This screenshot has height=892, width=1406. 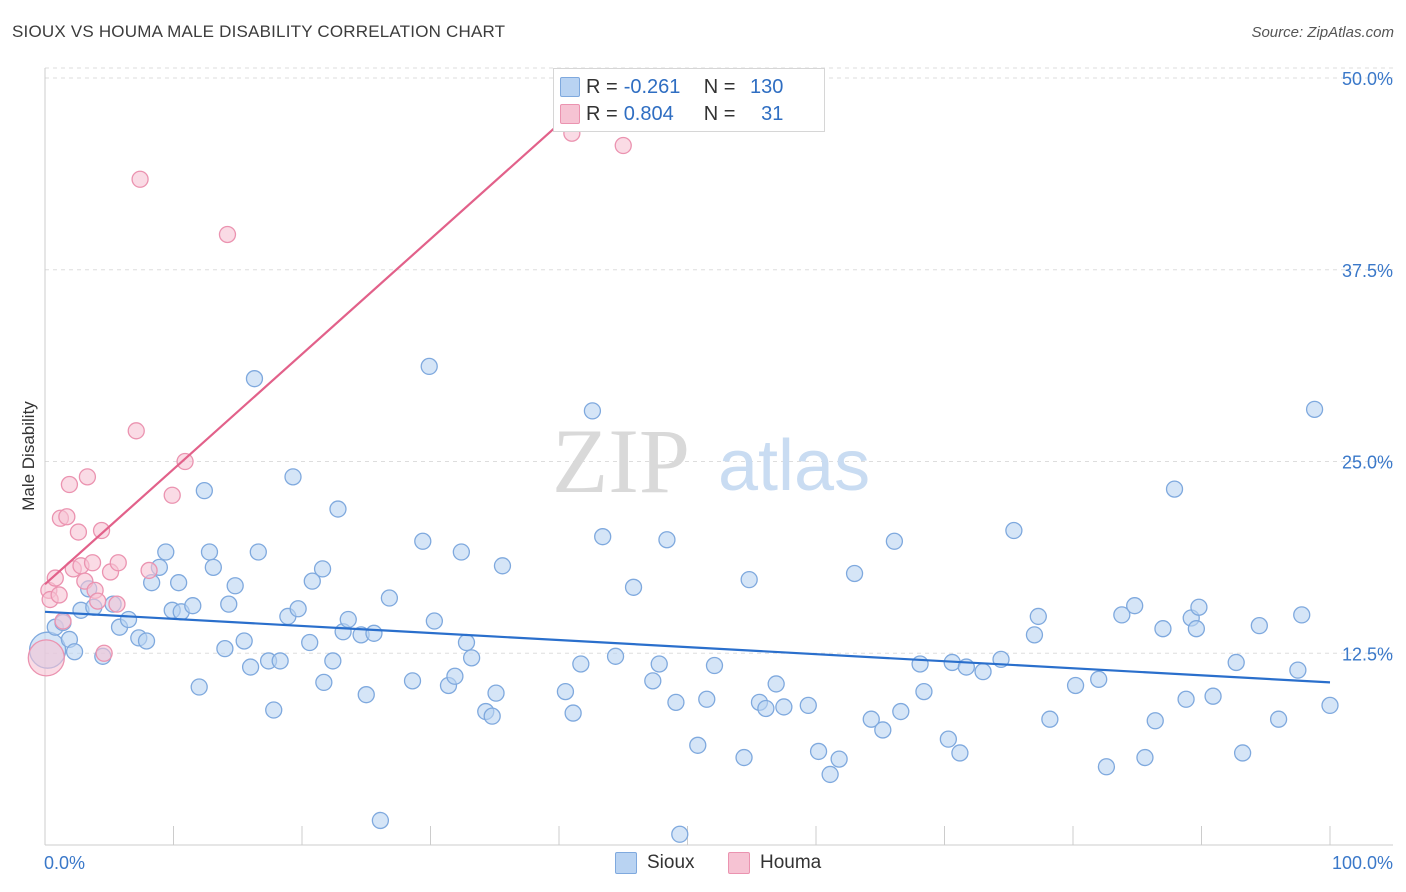 What do you see at coordinates (570, 114) in the screenshot?
I see `houma-swatch` at bounding box center [570, 114].